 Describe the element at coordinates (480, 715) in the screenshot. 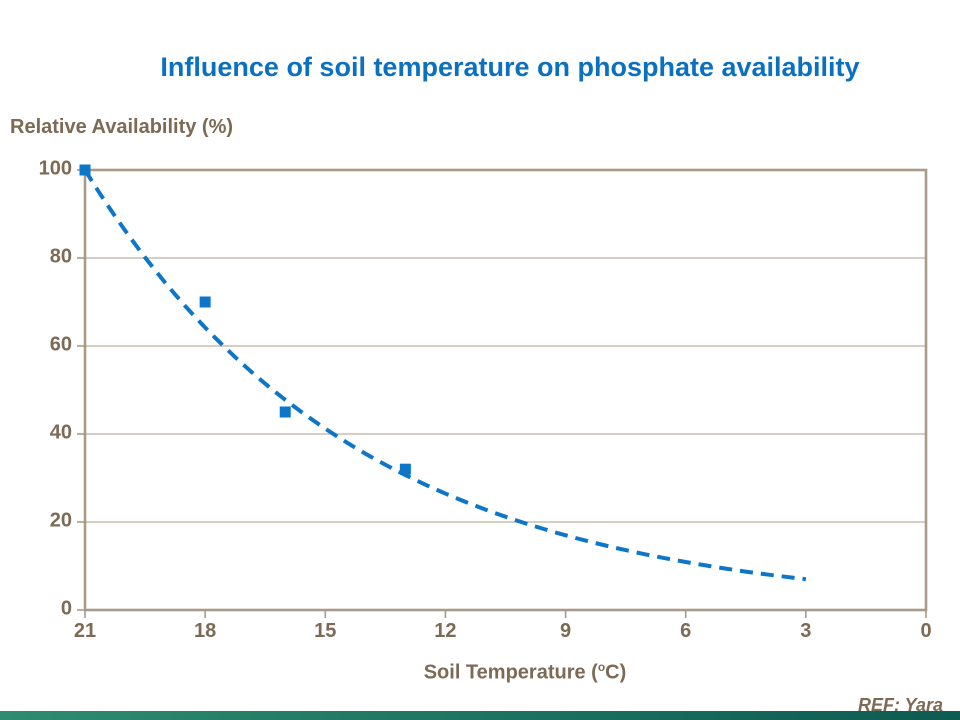

I see `footer-bar` at that location.